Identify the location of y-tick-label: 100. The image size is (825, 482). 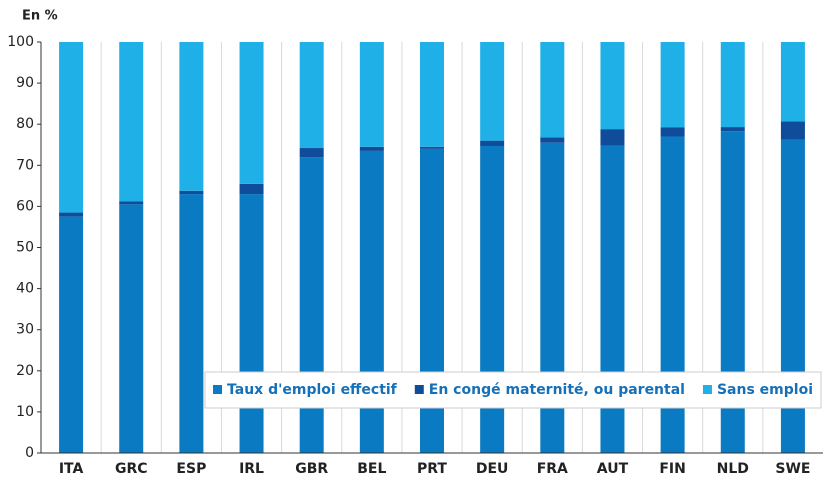
(20, 42).